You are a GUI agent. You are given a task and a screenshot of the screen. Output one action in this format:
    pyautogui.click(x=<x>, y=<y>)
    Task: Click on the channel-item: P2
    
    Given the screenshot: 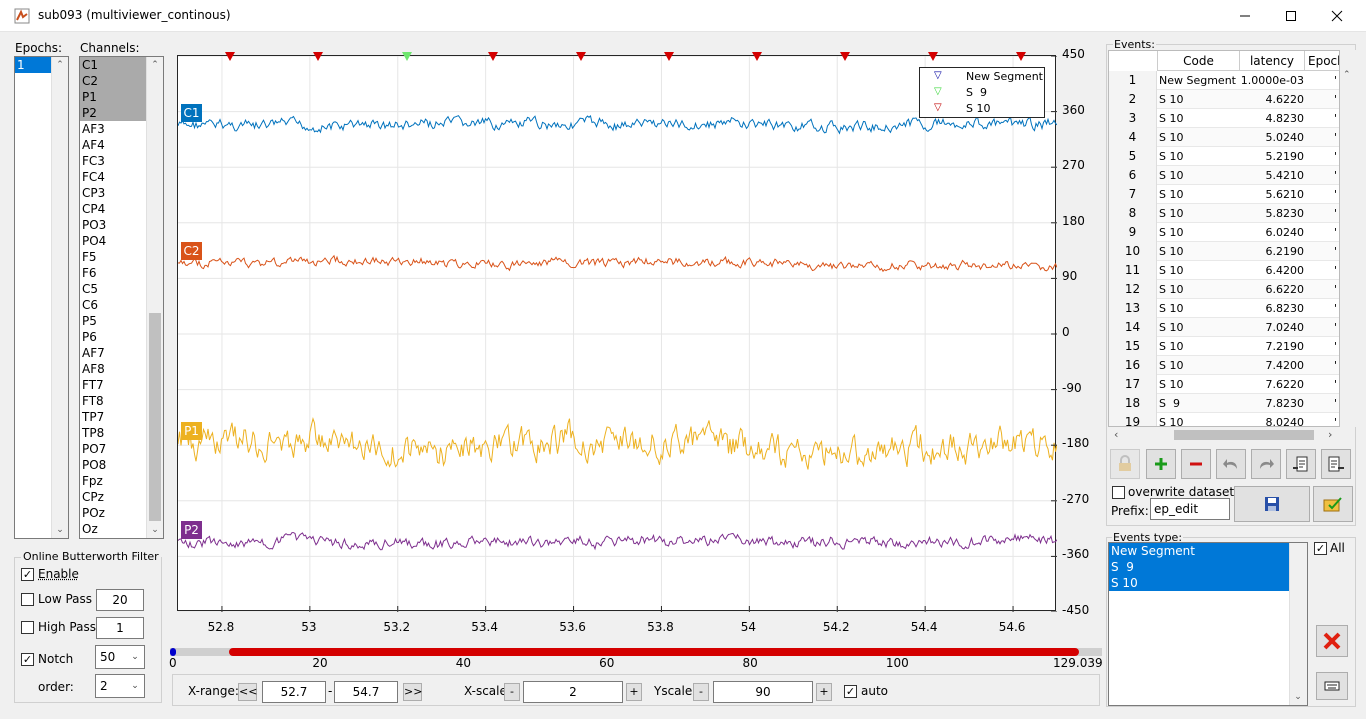 What is the action you would take?
    pyautogui.click(x=113, y=113)
    